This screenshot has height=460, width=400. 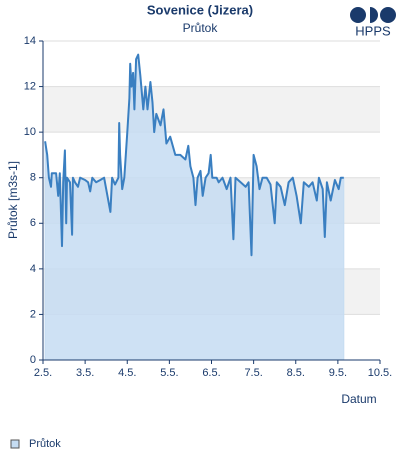 What do you see at coordinates (30, 132) in the screenshot?
I see `y-tick-label: 10` at bounding box center [30, 132].